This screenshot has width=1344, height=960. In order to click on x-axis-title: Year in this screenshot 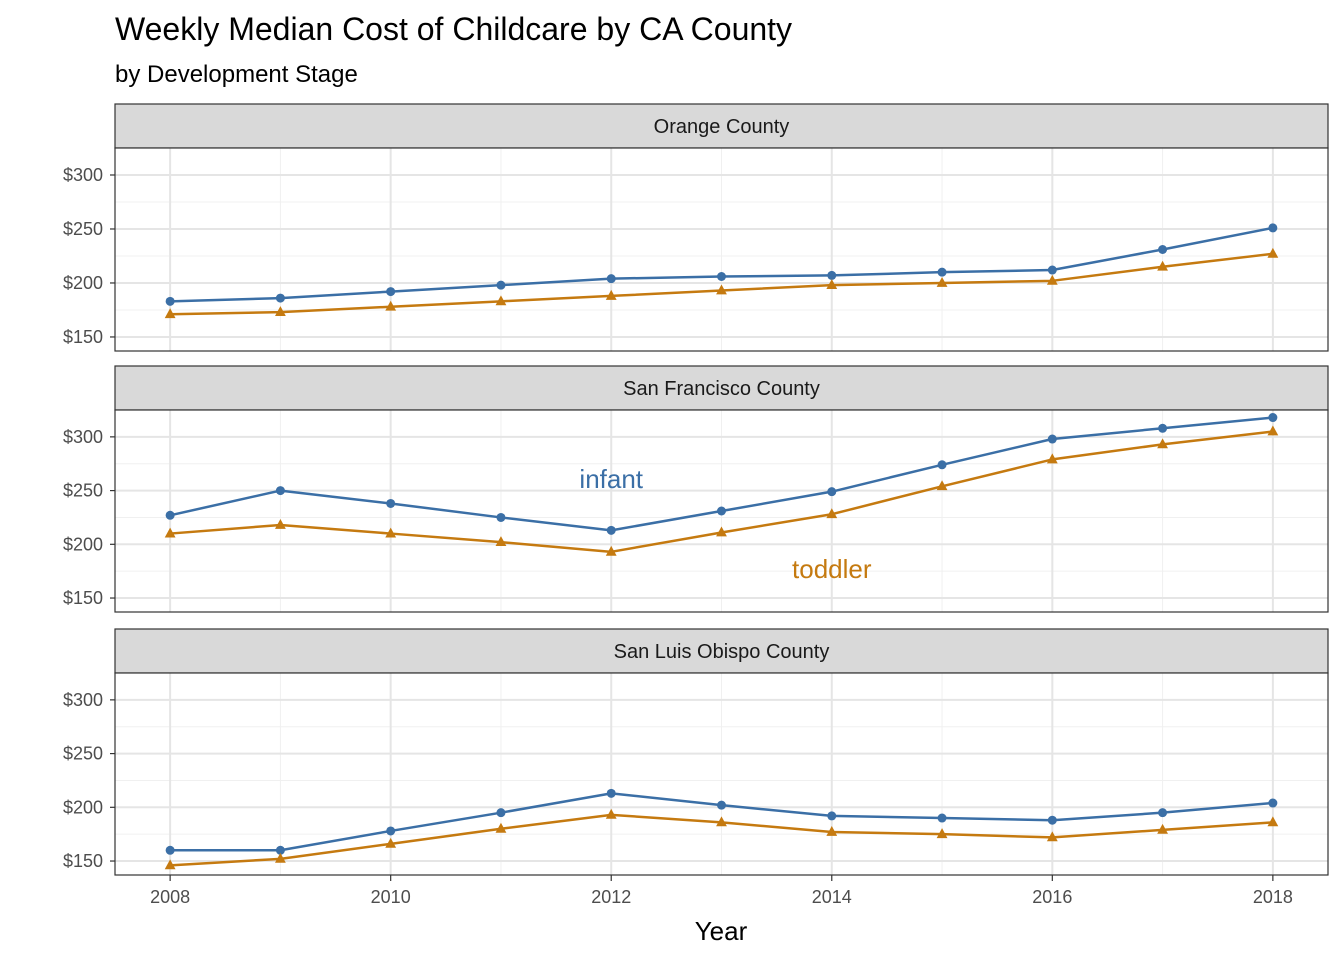, I will do `click(721, 931)`.